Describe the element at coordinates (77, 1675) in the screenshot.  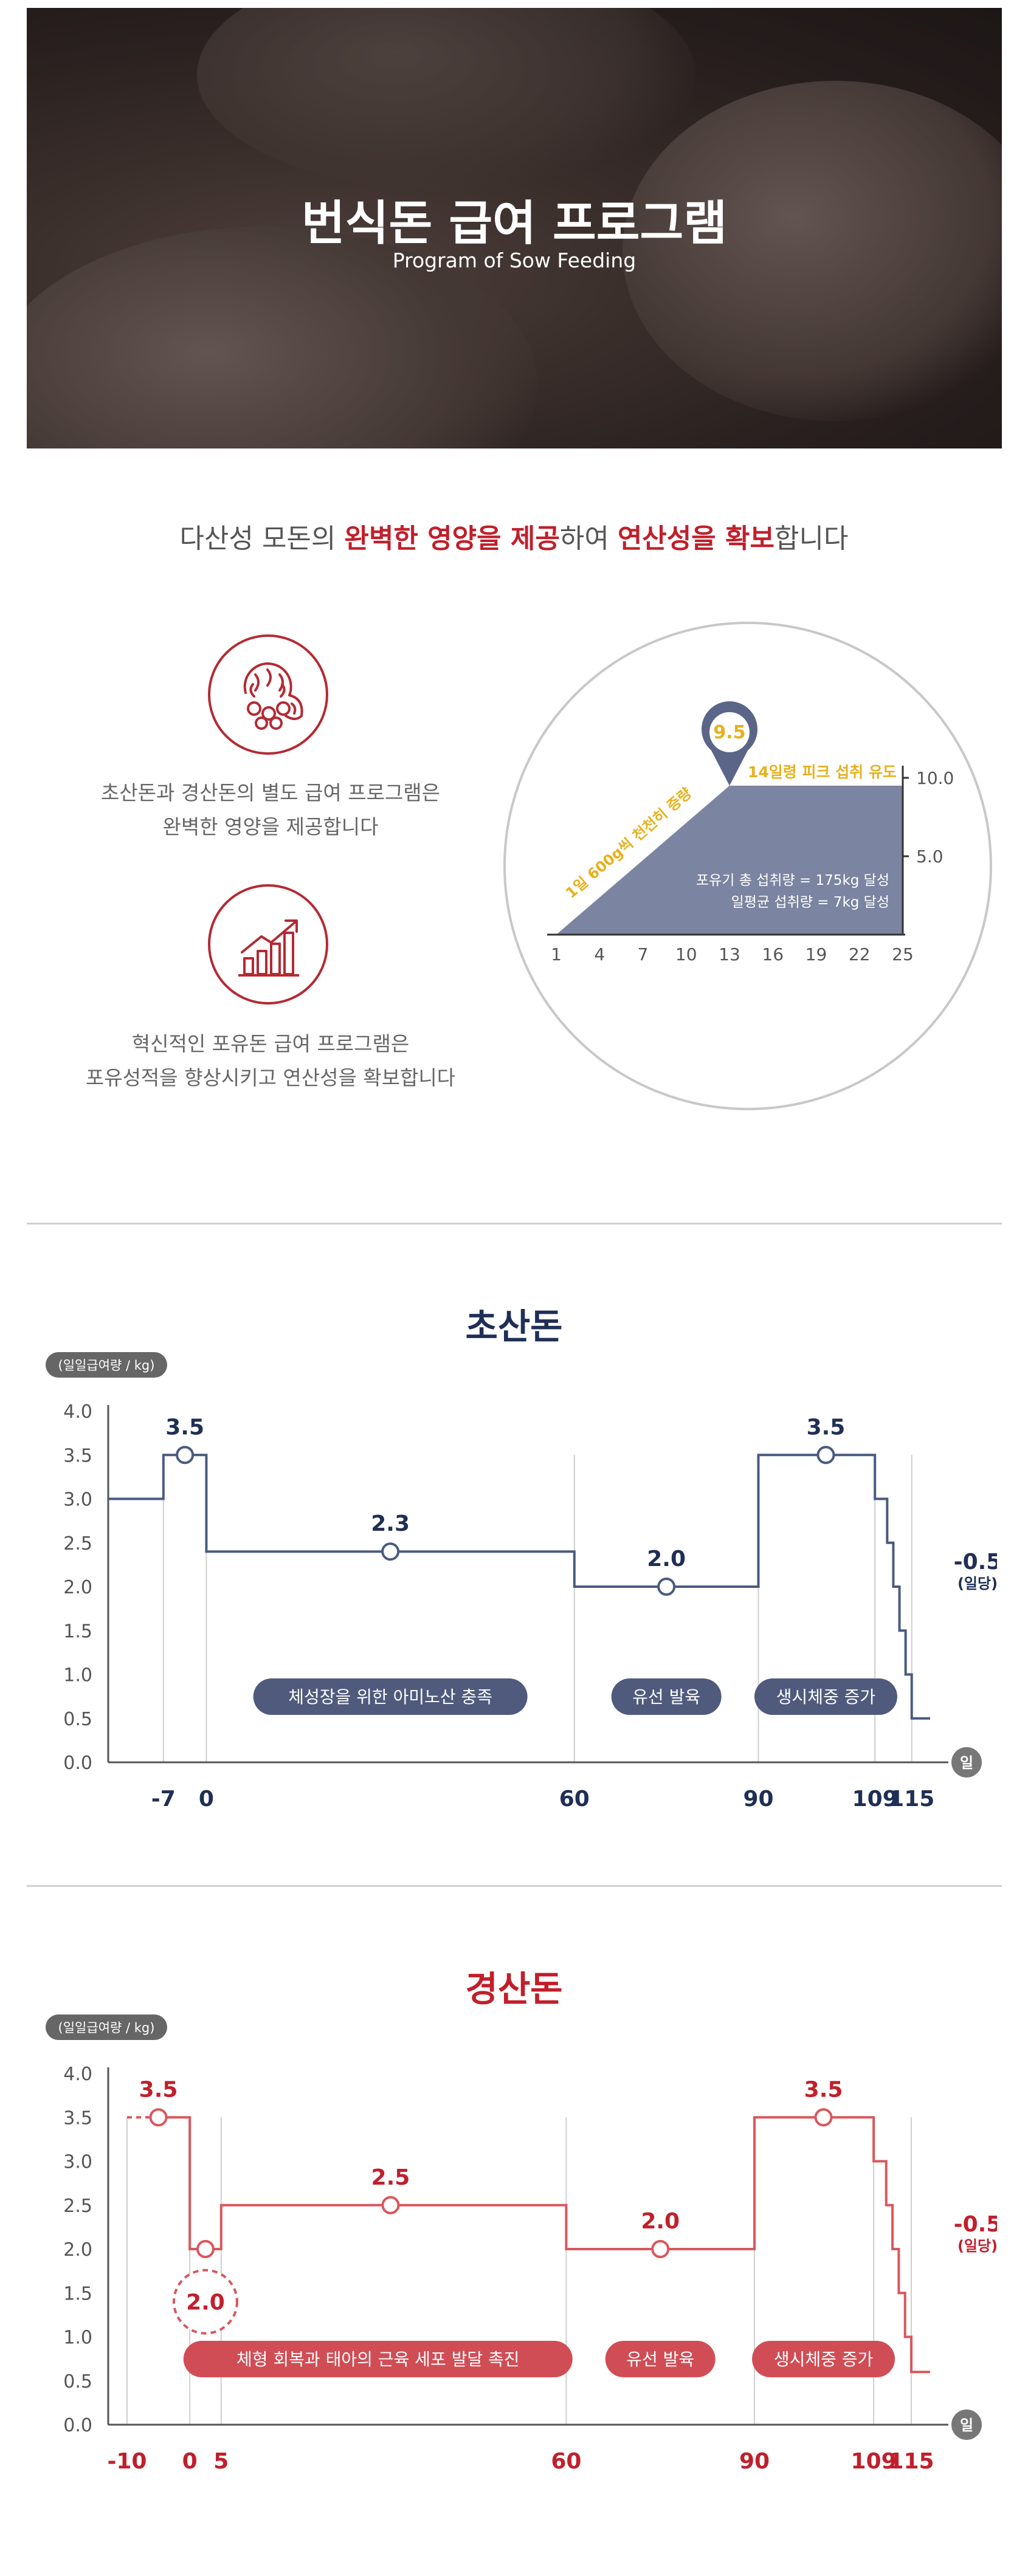
I see `y-tick-label: 1.0` at that location.